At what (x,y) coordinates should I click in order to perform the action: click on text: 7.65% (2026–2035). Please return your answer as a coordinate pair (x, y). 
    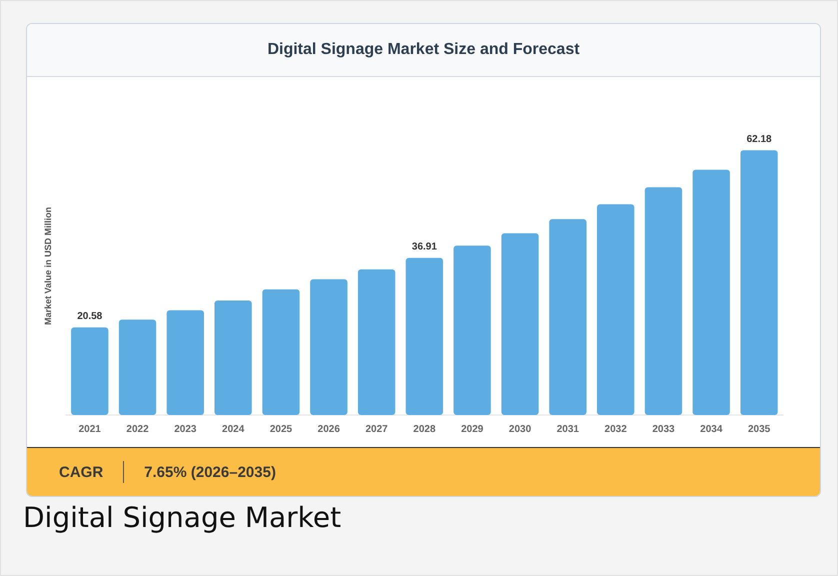
    Looking at the image, I should click on (210, 472).